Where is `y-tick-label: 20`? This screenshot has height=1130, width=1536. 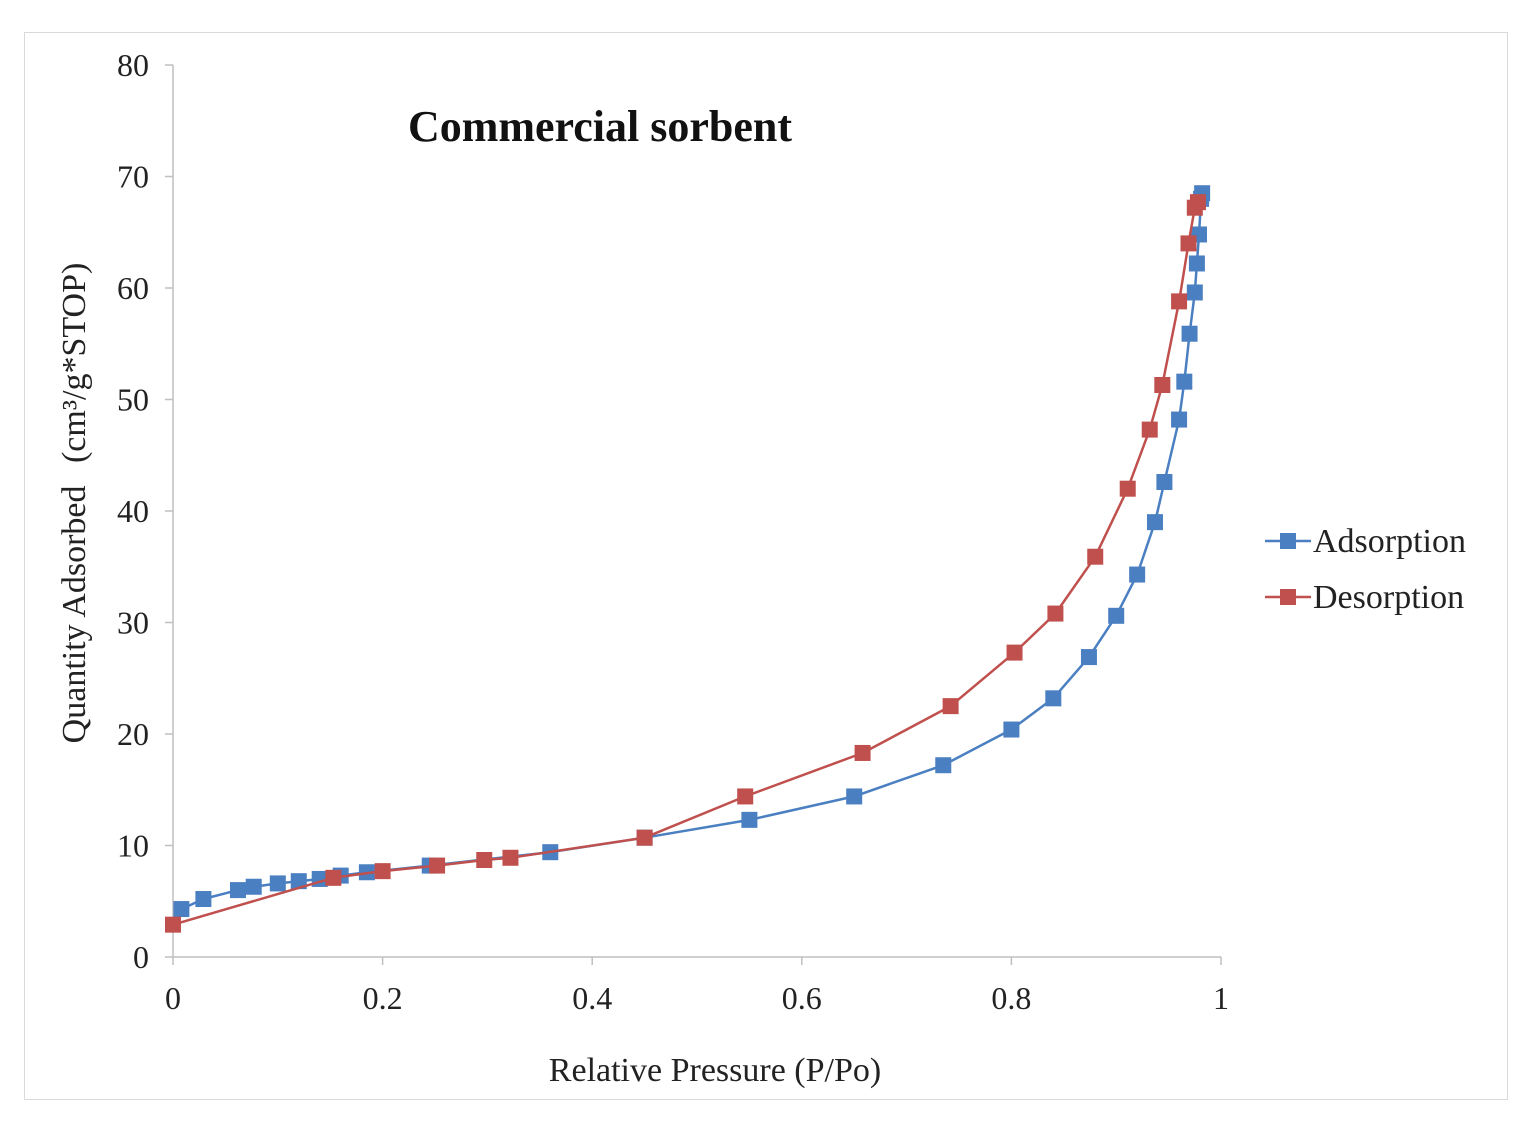
y-tick-label: 20 is located at coordinates (133, 734).